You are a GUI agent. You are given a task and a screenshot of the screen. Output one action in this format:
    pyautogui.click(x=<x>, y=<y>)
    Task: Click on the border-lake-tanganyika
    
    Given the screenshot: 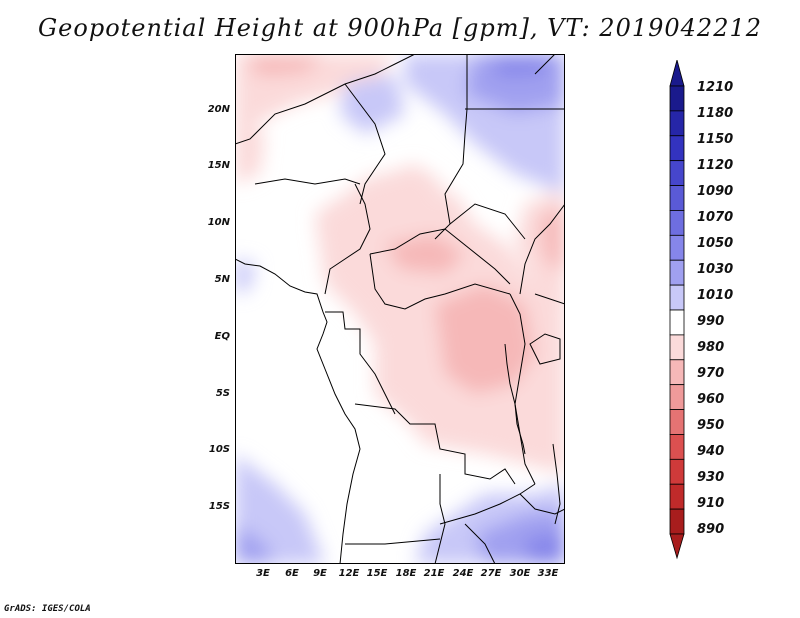 What is the action you would take?
    pyautogui.click(x=517, y=419)
    